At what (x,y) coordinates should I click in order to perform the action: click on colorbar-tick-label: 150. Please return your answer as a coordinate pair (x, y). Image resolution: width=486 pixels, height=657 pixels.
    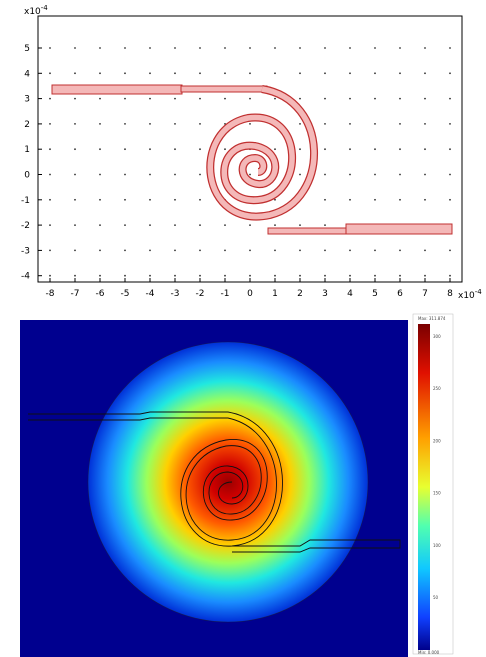
    Looking at the image, I should click on (437, 493).